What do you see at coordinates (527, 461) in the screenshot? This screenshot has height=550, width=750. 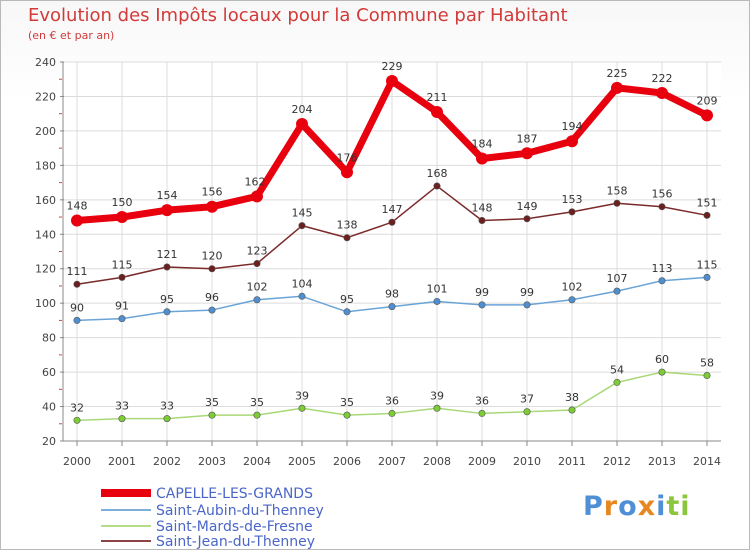 I see `x-tick-label: 2010` at bounding box center [527, 461].